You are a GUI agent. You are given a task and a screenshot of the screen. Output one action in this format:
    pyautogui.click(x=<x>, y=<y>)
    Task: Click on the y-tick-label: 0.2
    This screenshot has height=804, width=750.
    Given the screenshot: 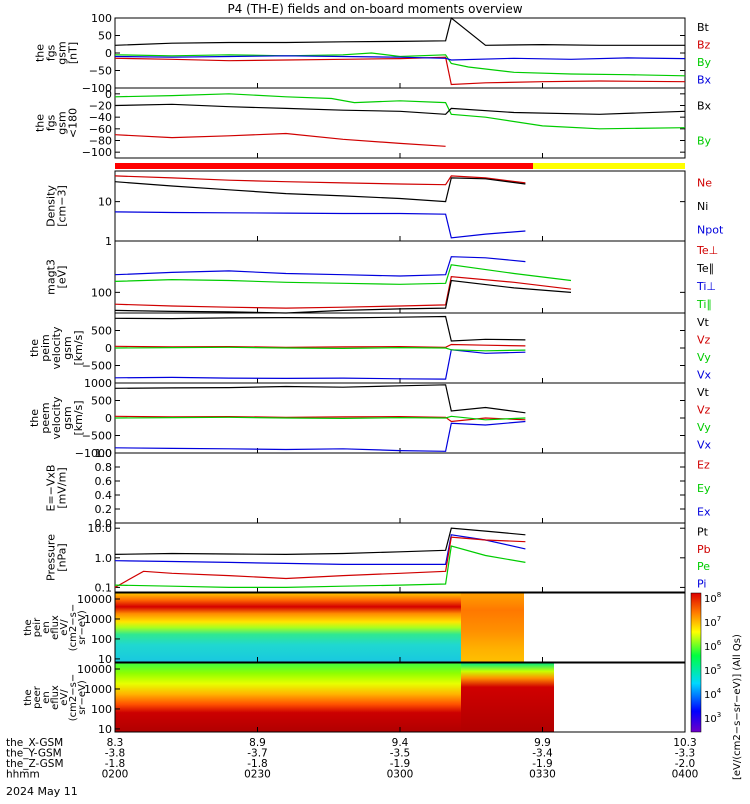 What is the action you would take?
    pyautogui.click(x=104, y=509)
    